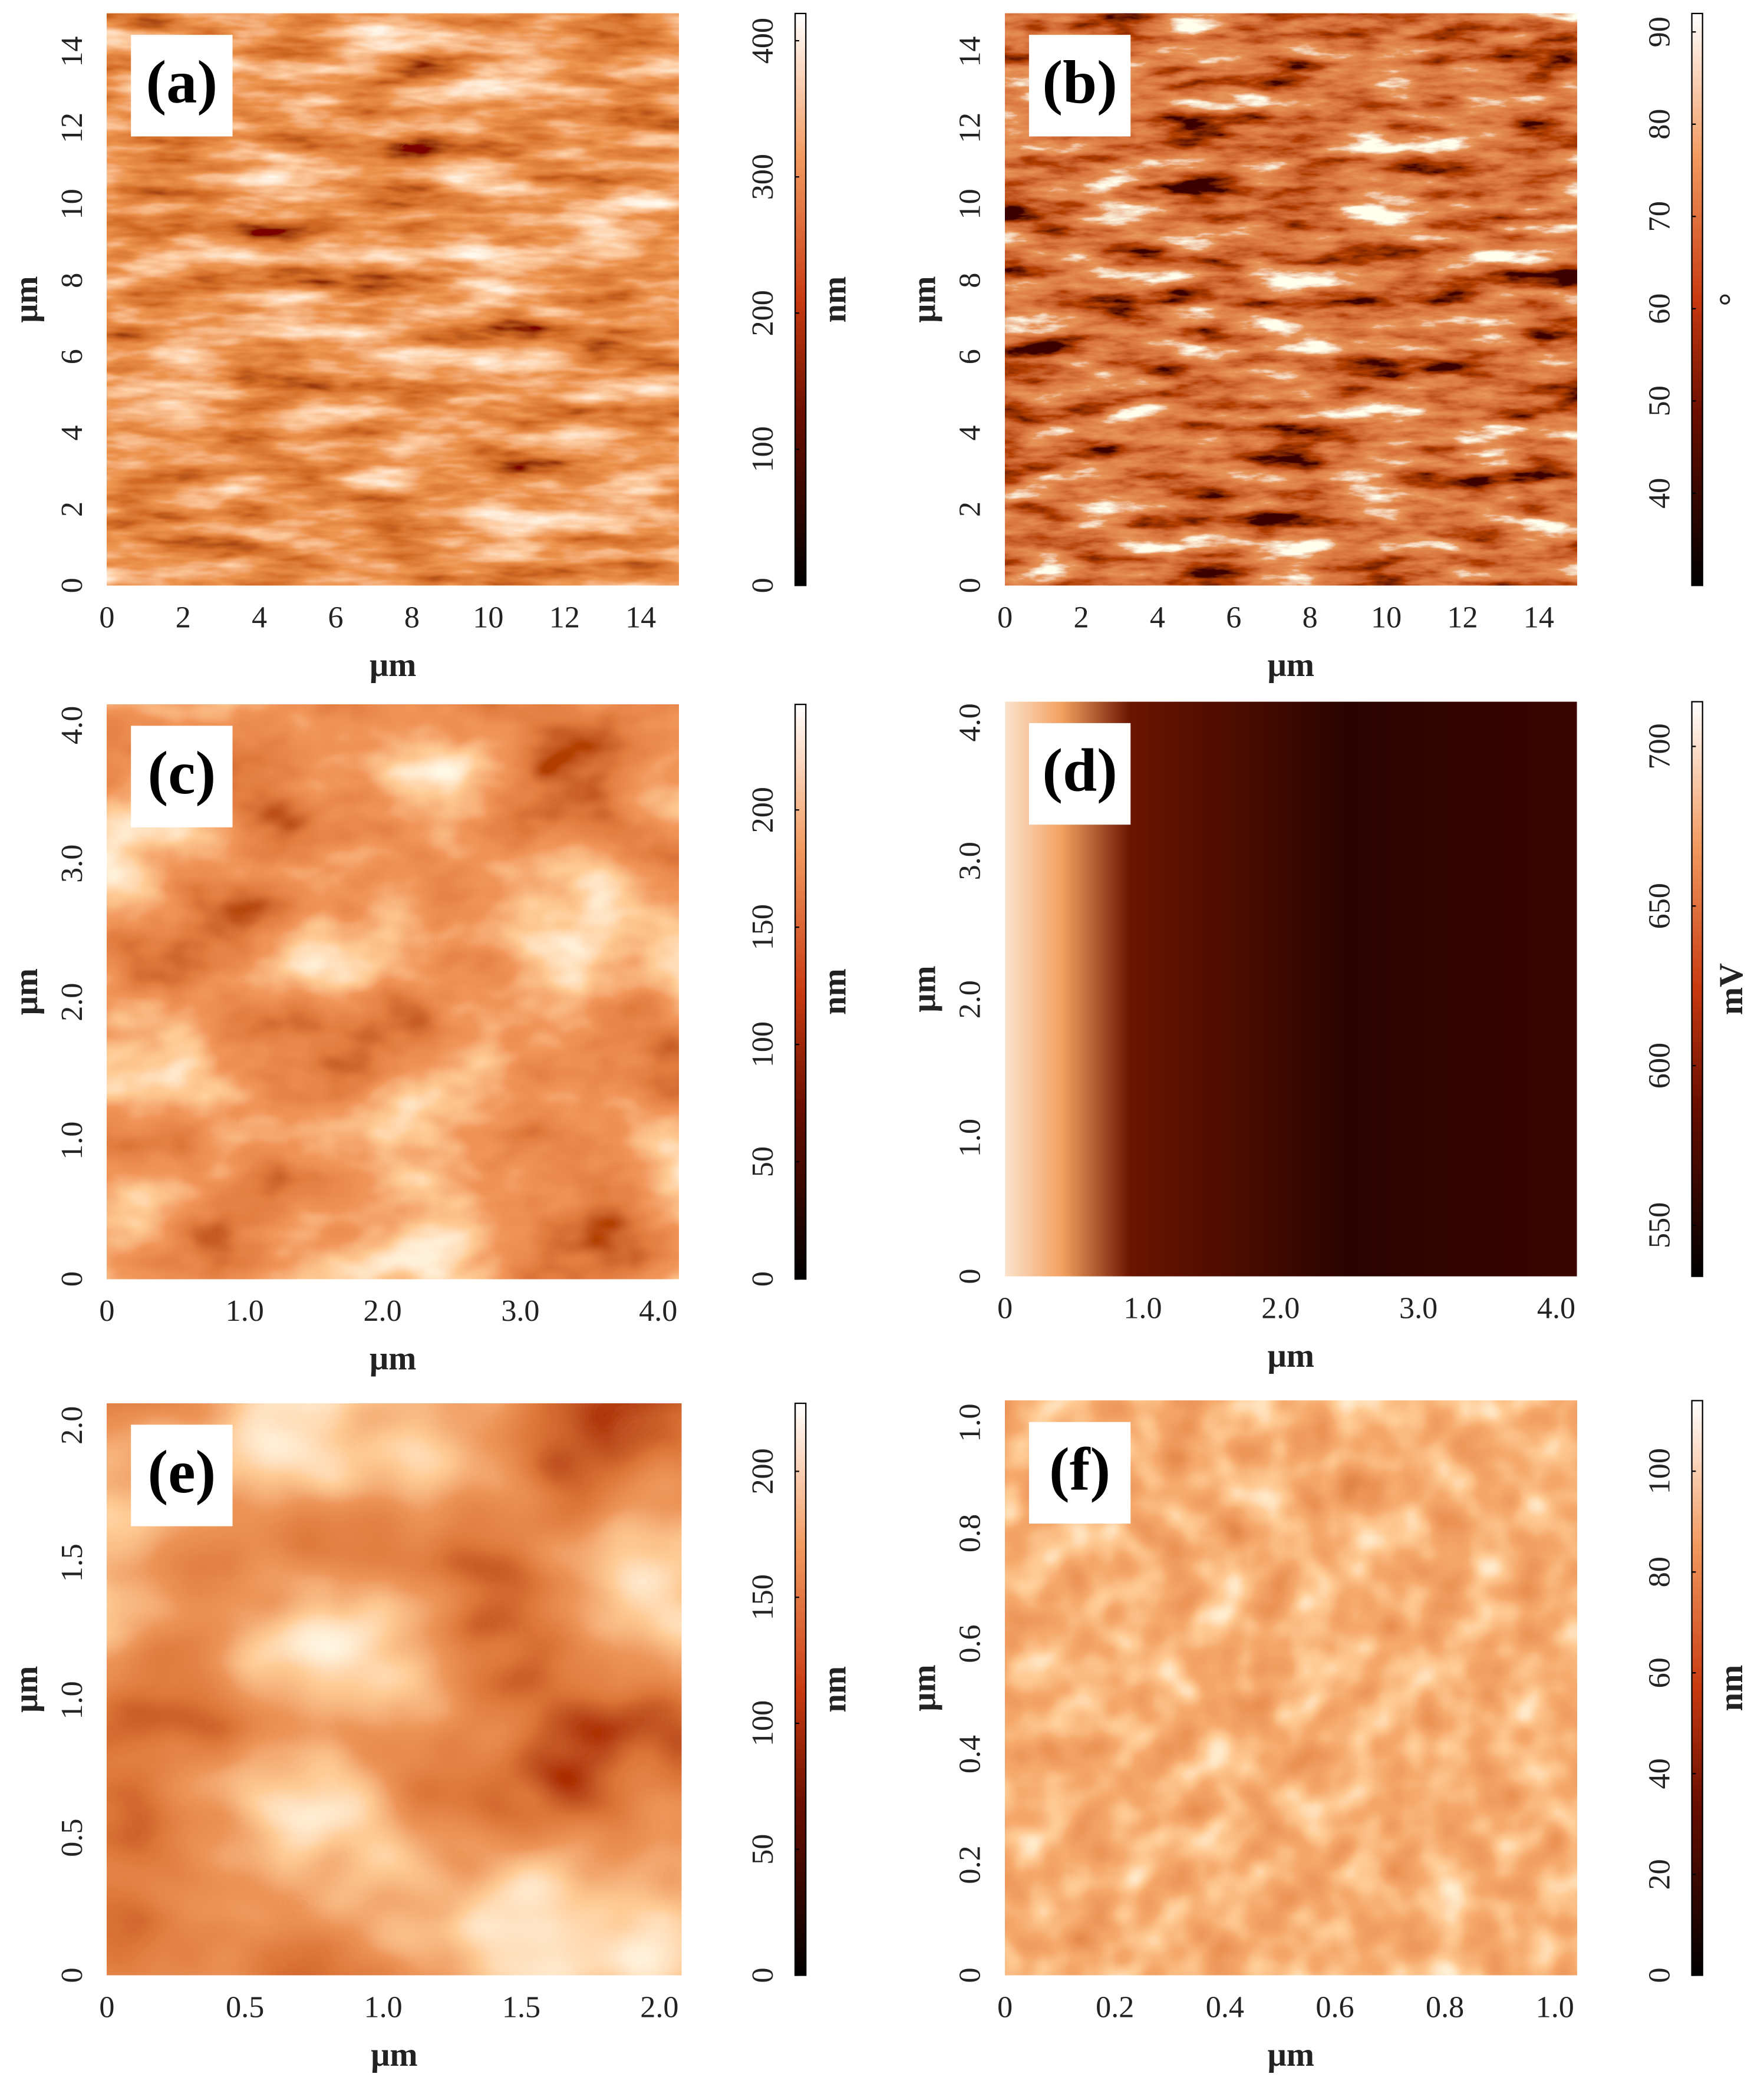  What do you see at coordinates (1386, 617) in the screenshot?
I see `x-tick-label: 10` at bounding box center [1386, 617].